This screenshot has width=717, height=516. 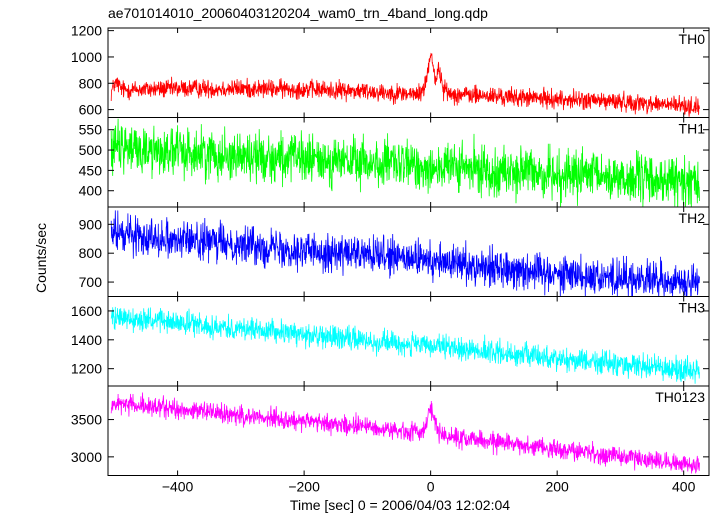 What do you see at coordinates (86, 420) in the screenshot?
I see `y-tick-label: 3500` at bounding box center [86, 420].